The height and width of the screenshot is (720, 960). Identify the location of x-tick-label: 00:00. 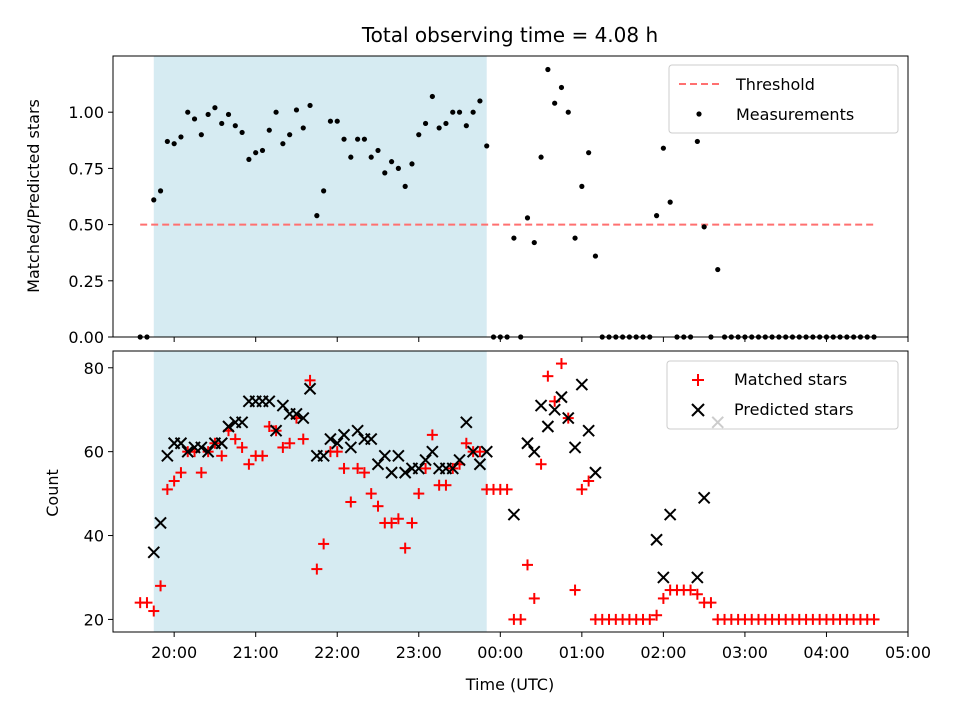
(500, 652).